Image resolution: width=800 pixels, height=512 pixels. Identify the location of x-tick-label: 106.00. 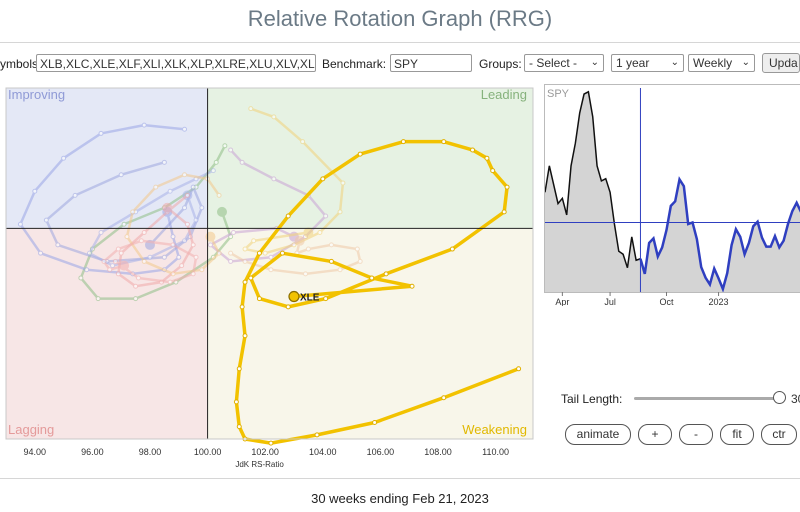
(381, 452).